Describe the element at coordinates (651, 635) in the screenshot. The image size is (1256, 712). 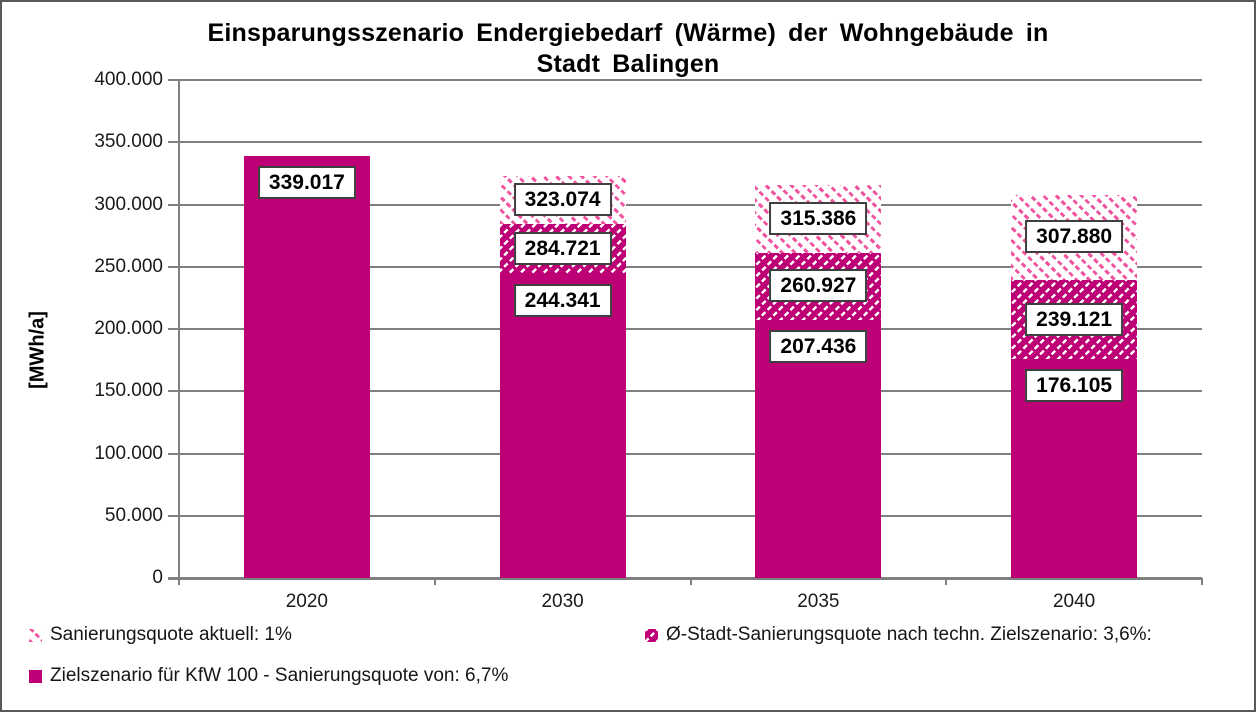
I see `dense-hatch-swatch-icon` at that location.